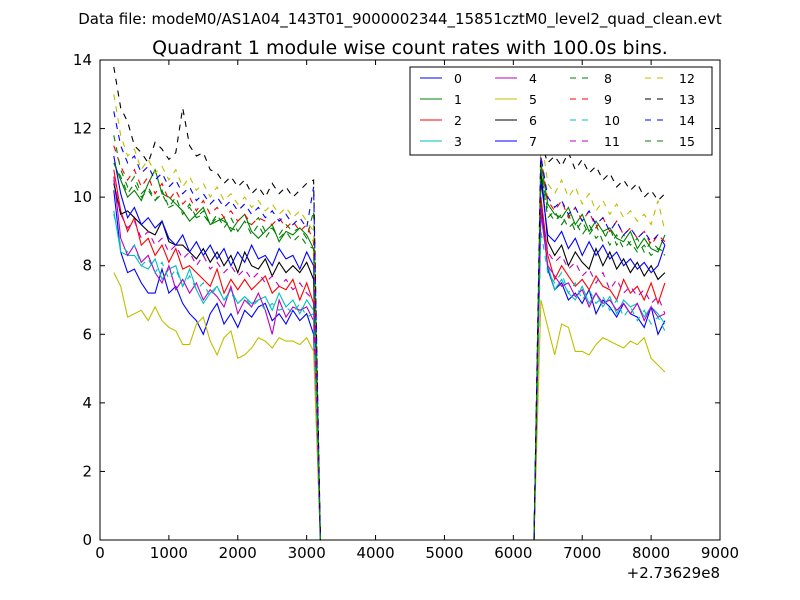 This screenshot has height=600, width=800. Describe the element at coordinates (513, 553) in the screenshot. I see `x-tick-label: 6000` at that location.